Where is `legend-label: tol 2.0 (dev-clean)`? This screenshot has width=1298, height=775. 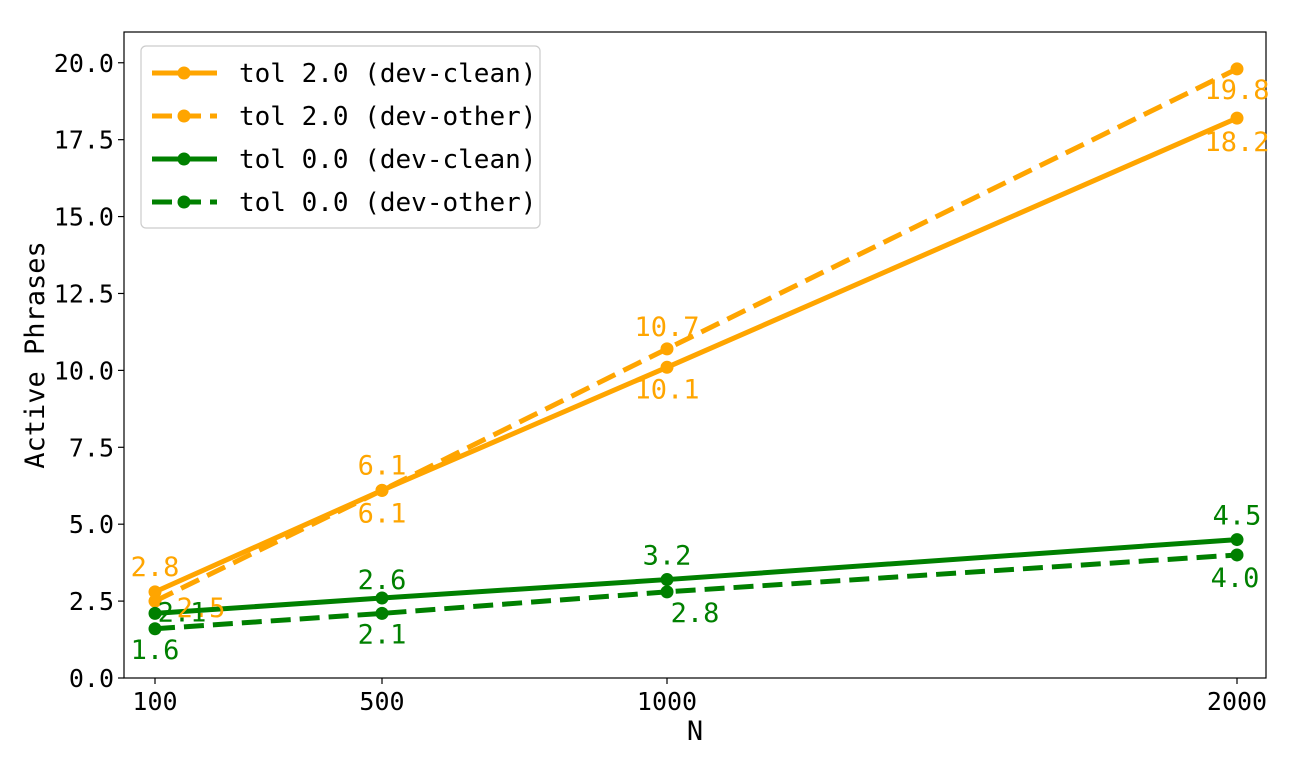 legend-label: tol 2.0 (dev-clean) is located at coordinates (387, 74).